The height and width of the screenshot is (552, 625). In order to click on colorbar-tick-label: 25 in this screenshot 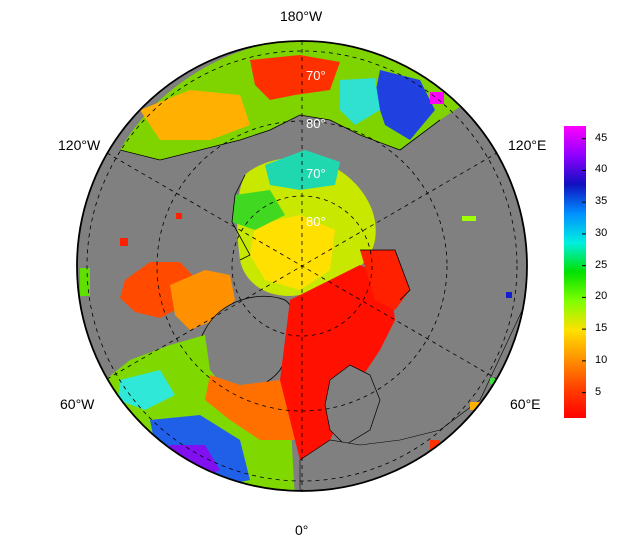, I will do `click(601, 264)`.